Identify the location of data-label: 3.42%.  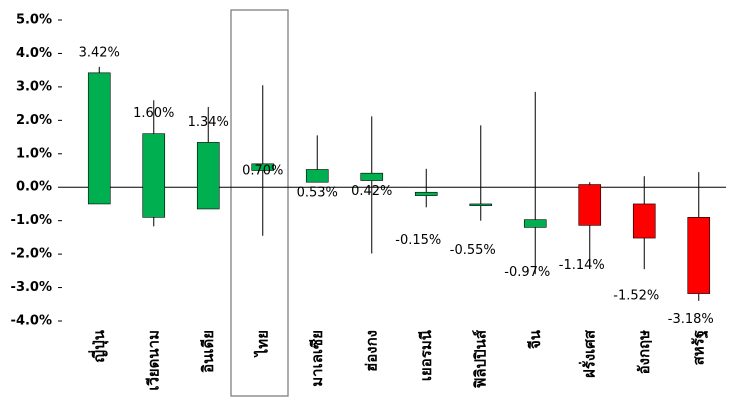
(99, 52).